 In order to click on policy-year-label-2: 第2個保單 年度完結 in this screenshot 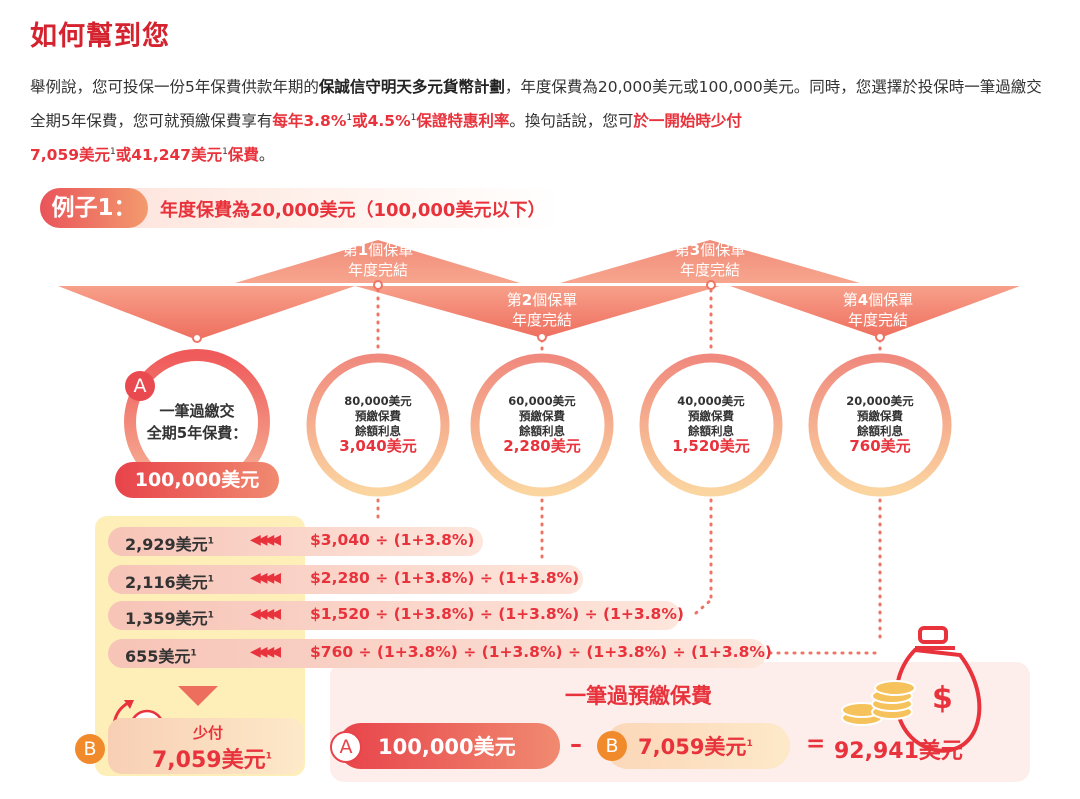, I will do `click(542, 310)`.